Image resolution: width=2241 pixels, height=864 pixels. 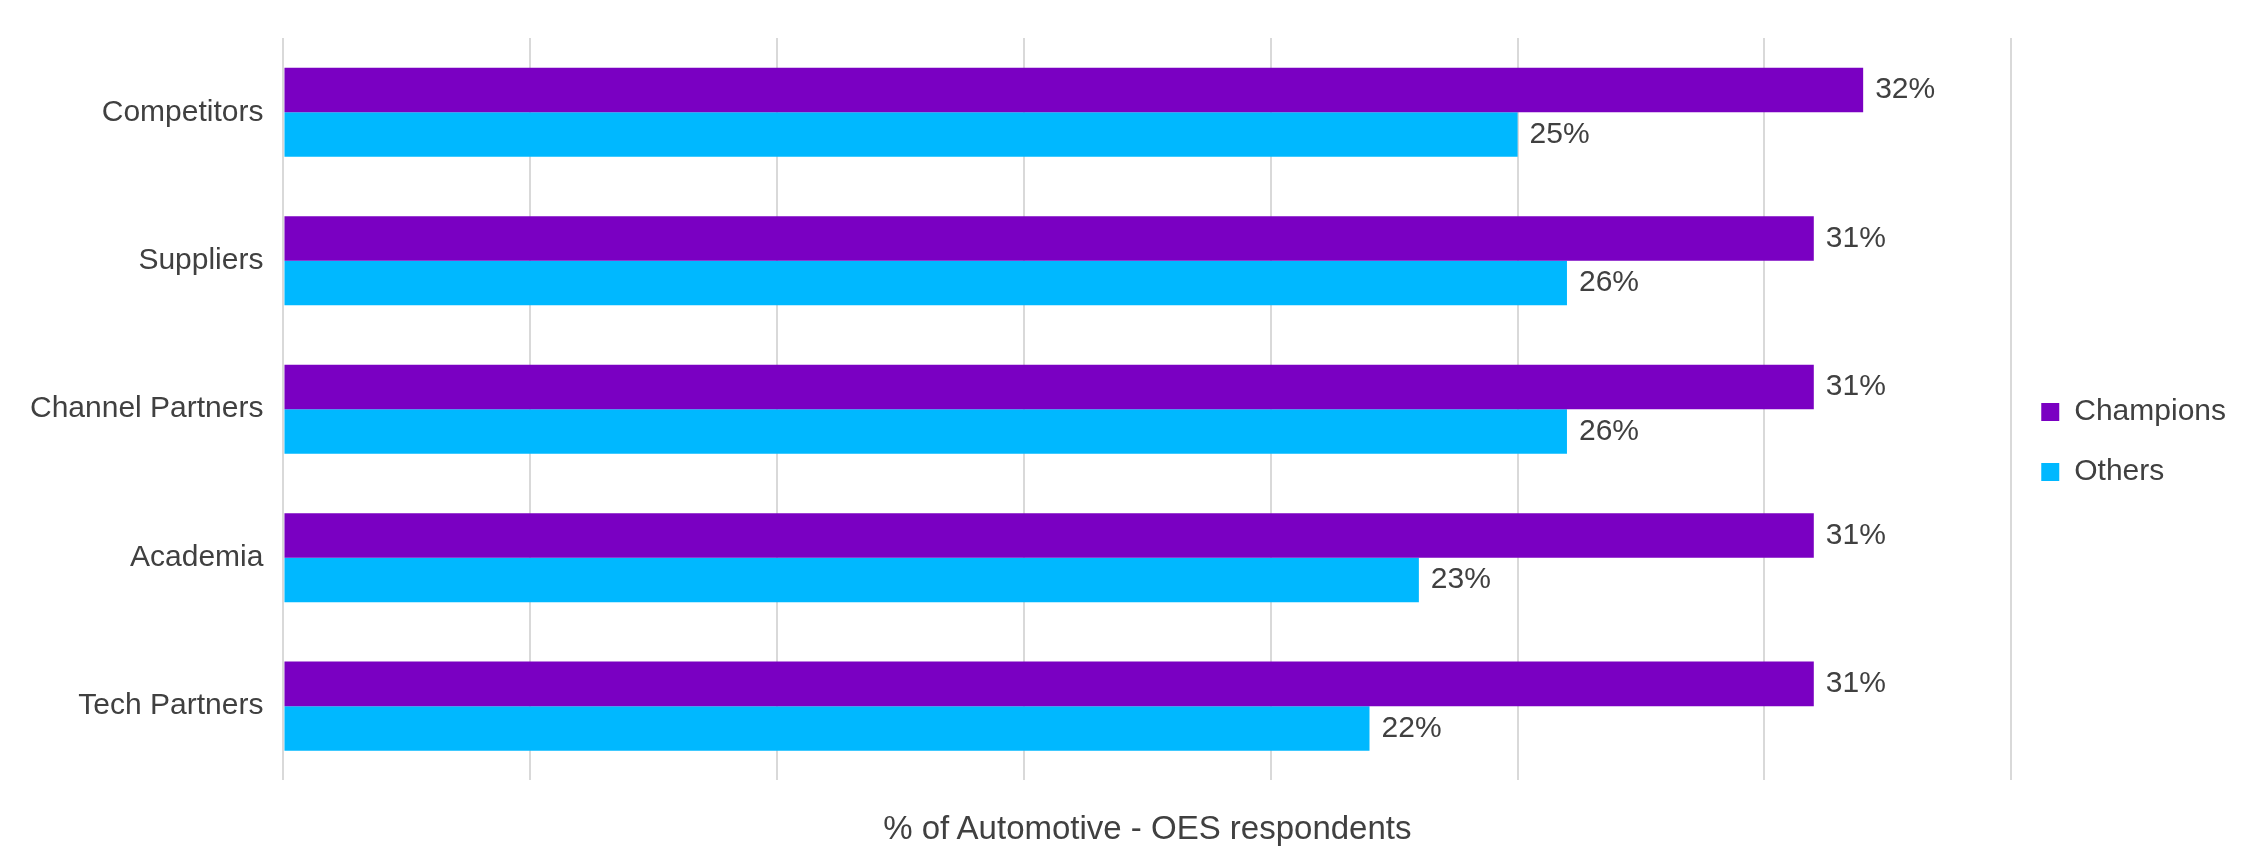 What do you see at coordinates (1411, 726) in the screenshot?
I see `data-label: 22%` at bounding box center [1411, 726].